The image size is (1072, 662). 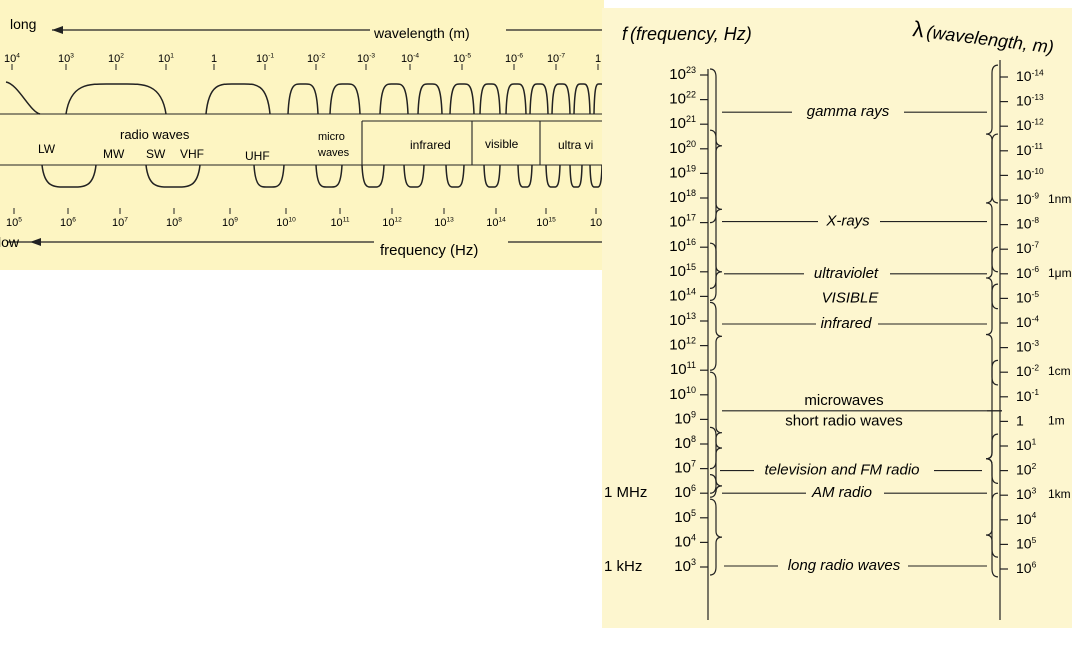 I want to click on band-label-lw: LW, so click(x=47, y=149).